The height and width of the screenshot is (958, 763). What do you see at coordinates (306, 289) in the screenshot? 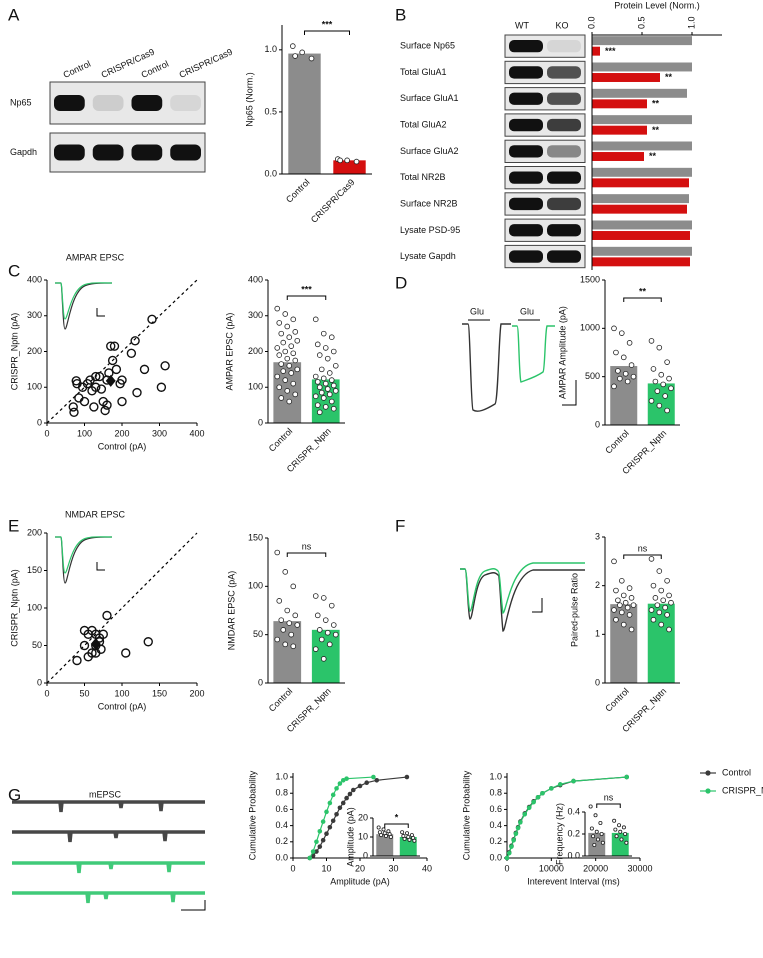
I see `significance-label: ***` at bounding box center [306, 289].